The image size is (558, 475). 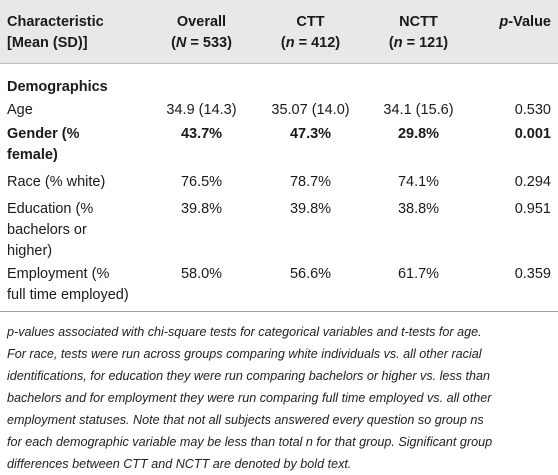 I want to click on row-age-ctt: 35.07 (14.0), so click(x=310, y=110).